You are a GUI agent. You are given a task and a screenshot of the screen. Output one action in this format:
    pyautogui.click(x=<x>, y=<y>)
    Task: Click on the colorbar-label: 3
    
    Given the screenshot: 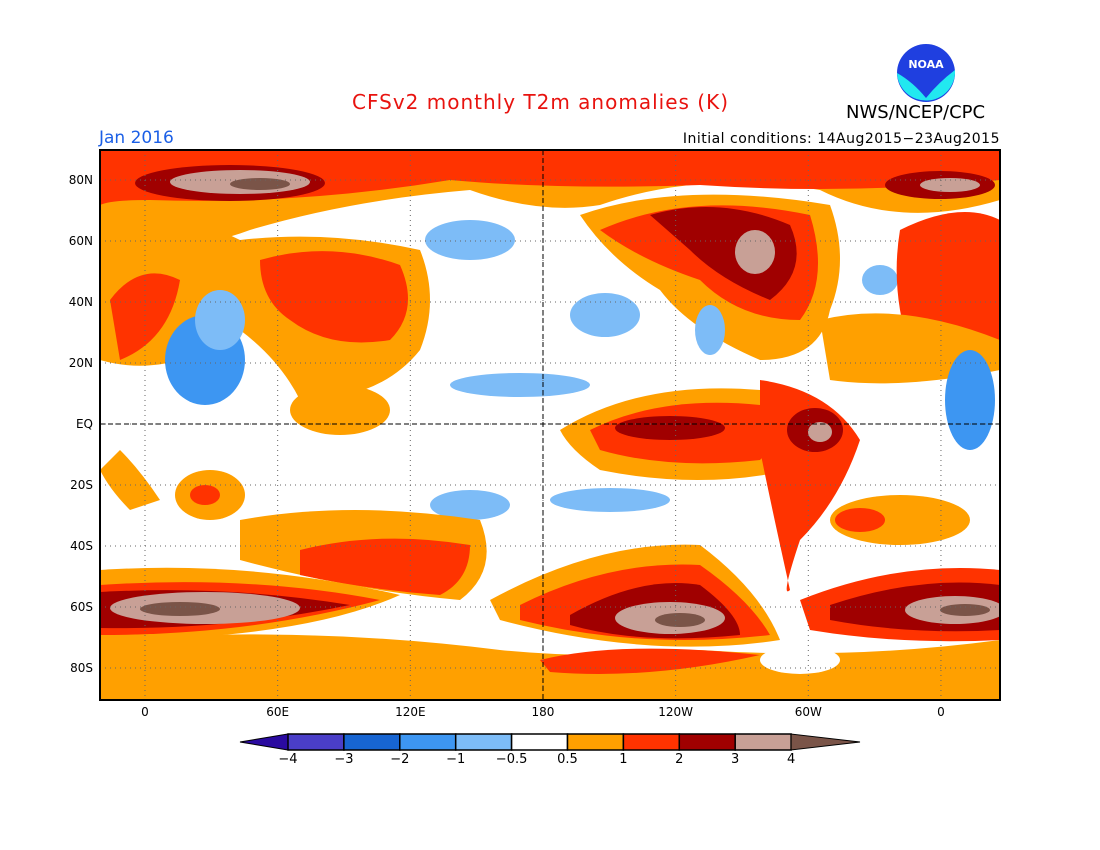 What is the action you would take?
    pyautogui.click(x=735, y=759)
    